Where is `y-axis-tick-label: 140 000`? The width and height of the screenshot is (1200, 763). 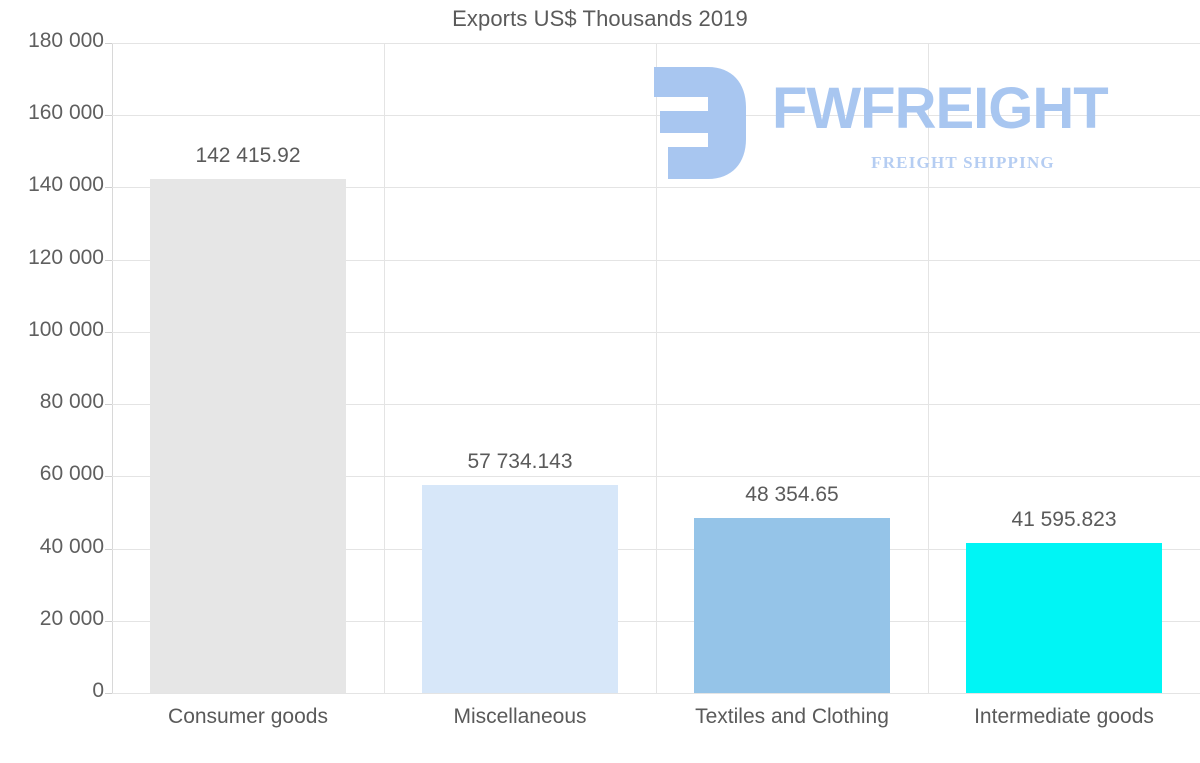 y-axis-tick-label: 140 000 is located at coordinates (66, 185).